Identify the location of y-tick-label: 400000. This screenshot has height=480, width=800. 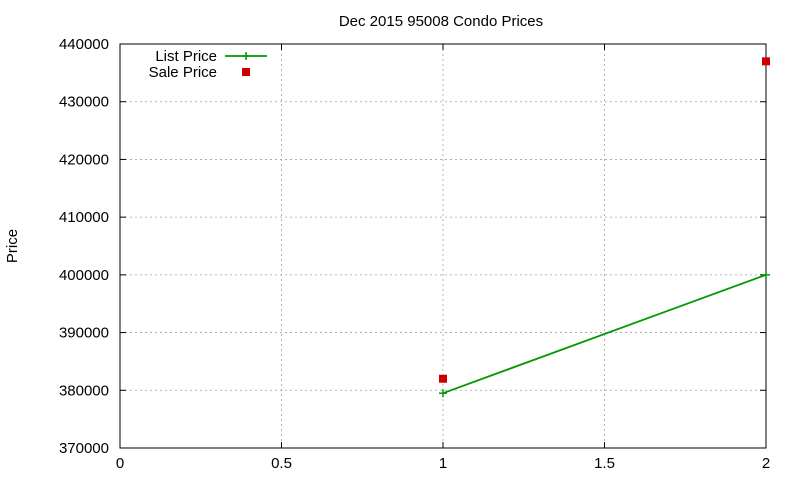
(84, 275).